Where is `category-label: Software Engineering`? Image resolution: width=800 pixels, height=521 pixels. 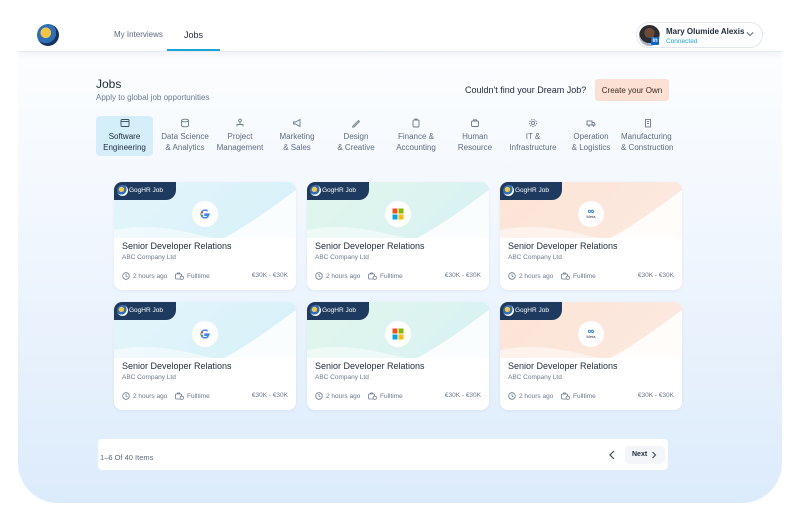 category-label: Software Engineering is located at coordinates (124, 142).